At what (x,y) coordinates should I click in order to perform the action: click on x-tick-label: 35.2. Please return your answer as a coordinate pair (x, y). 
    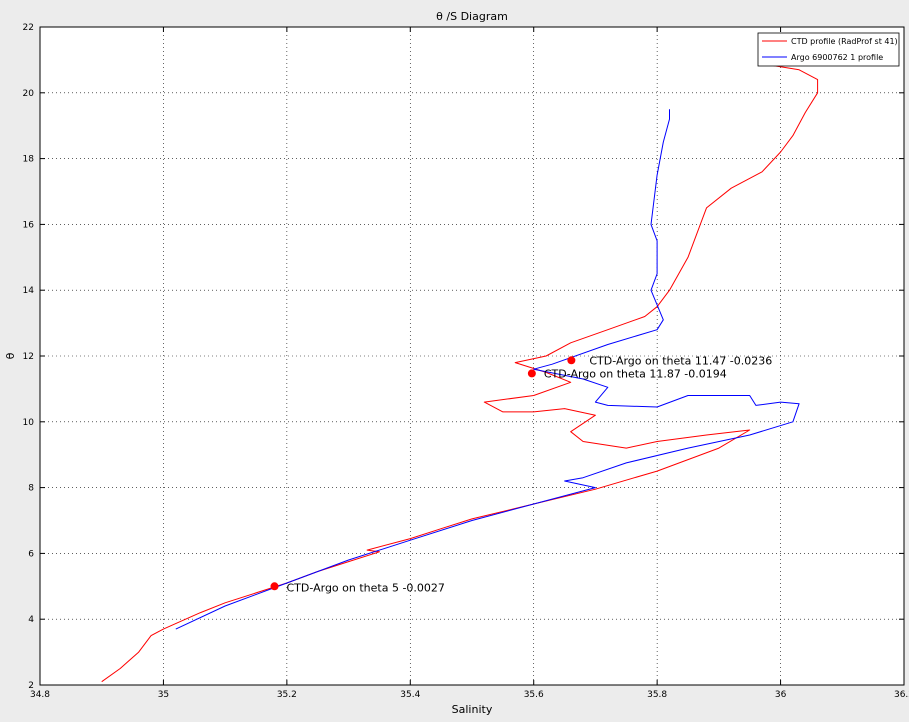
    Looking at the image, I should click on (287, 695).